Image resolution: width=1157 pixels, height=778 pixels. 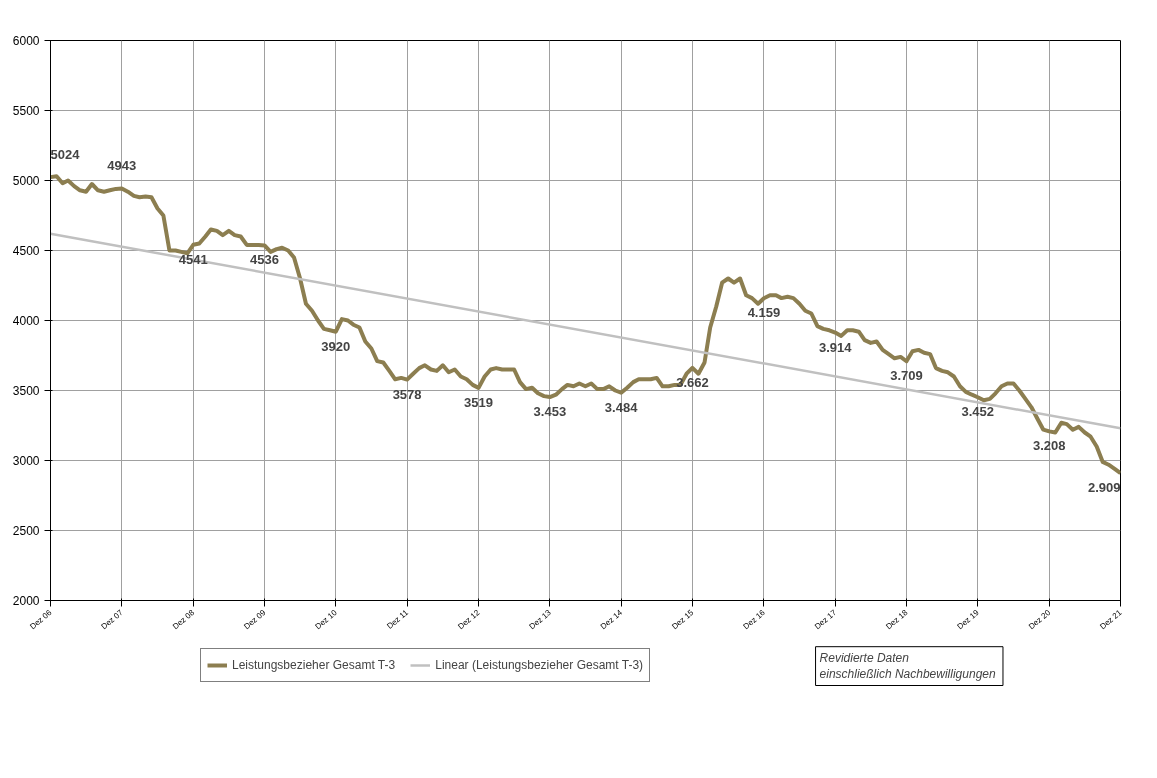 I want to click on annotation: 3.453, so click(x=550, y=412).